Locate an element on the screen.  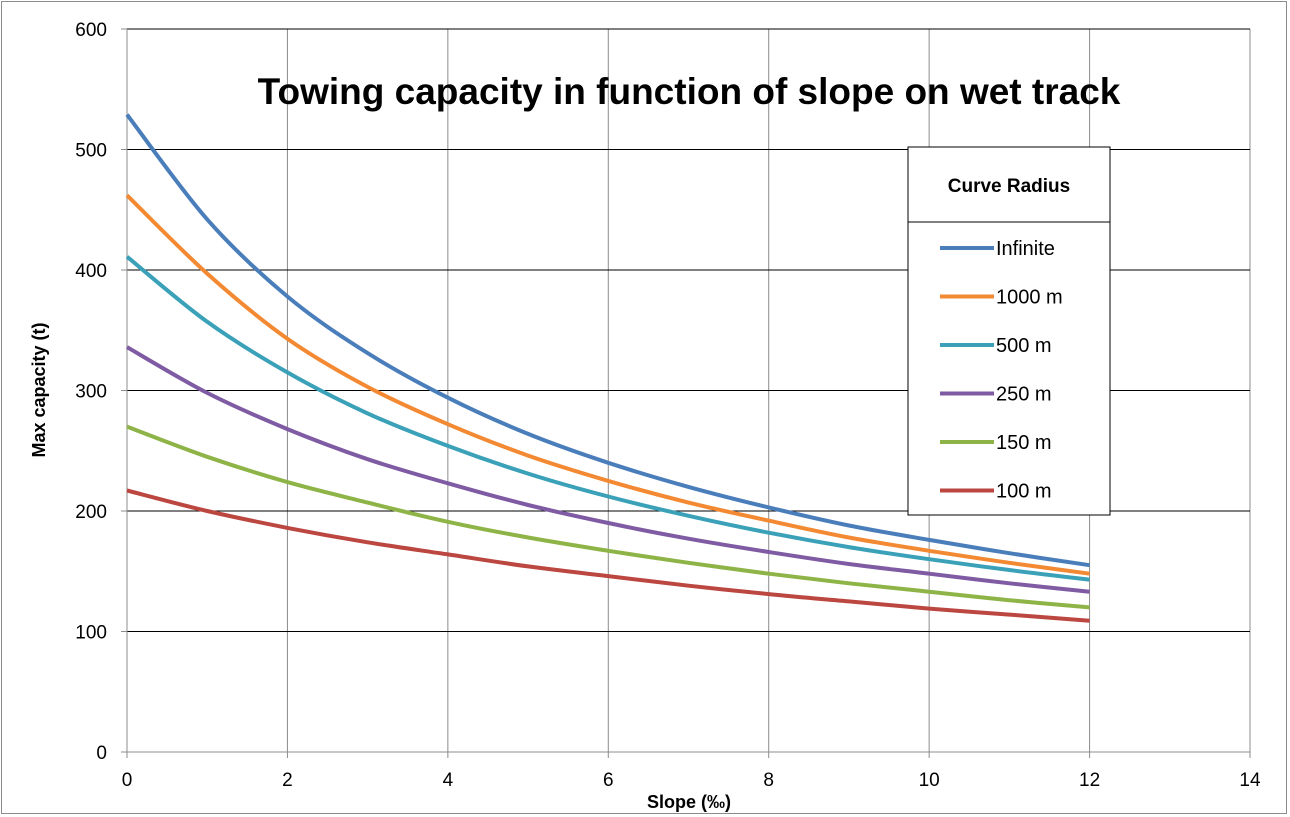
legend-title: Curve Radius is located at coordinates (1009, 186).